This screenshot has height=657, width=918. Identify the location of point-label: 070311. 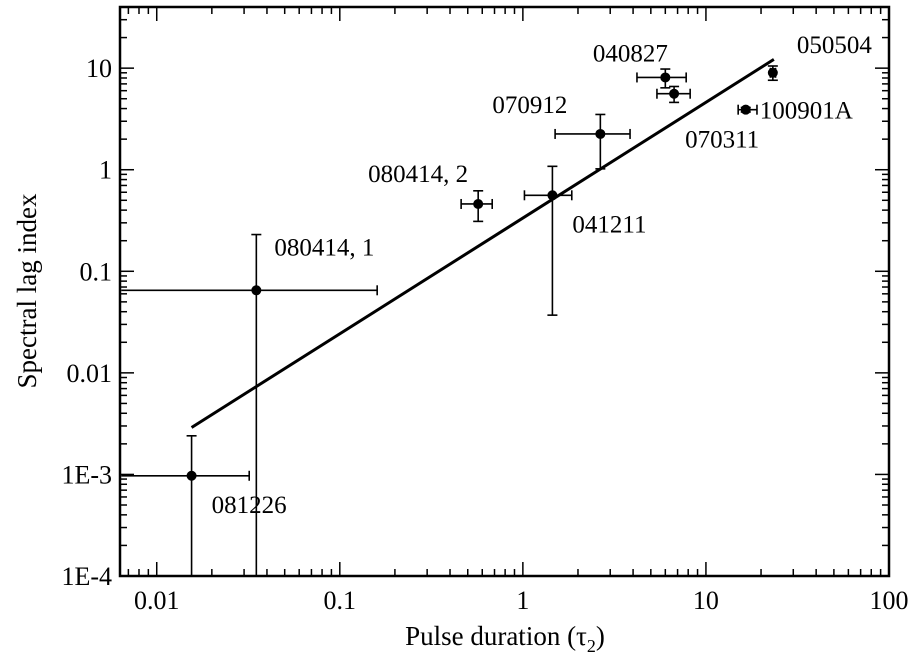
(722, 140).